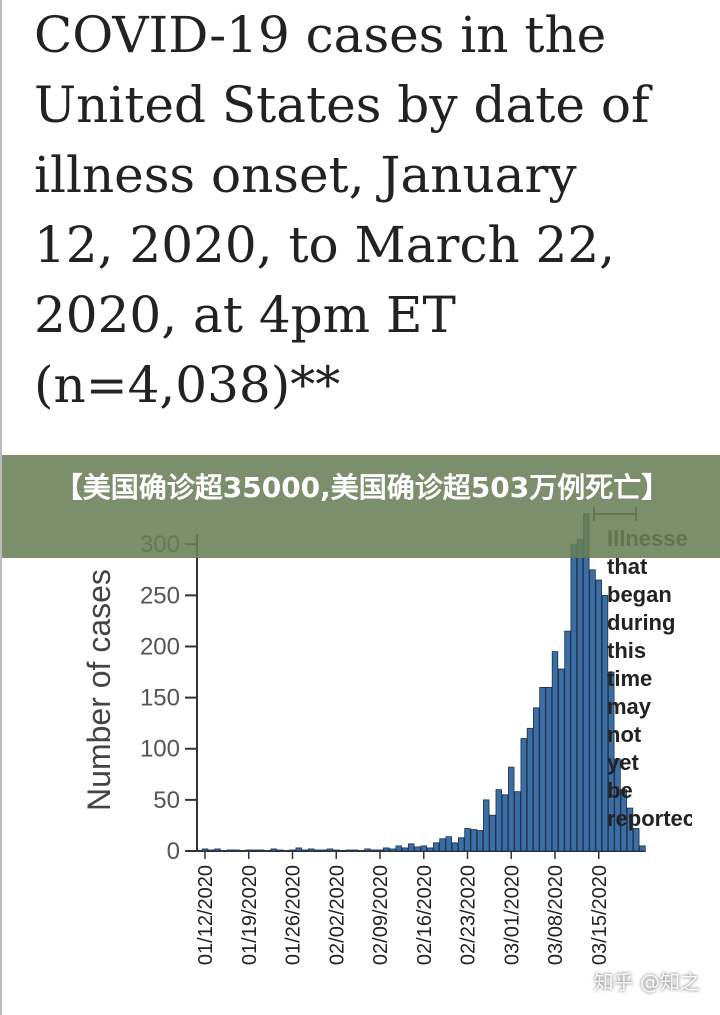 The width and height of the screenshot is (720, 1015). Describe the element at coordinates (160, 595) in the screenshot. I see `y-tick-label: 250` at that location.